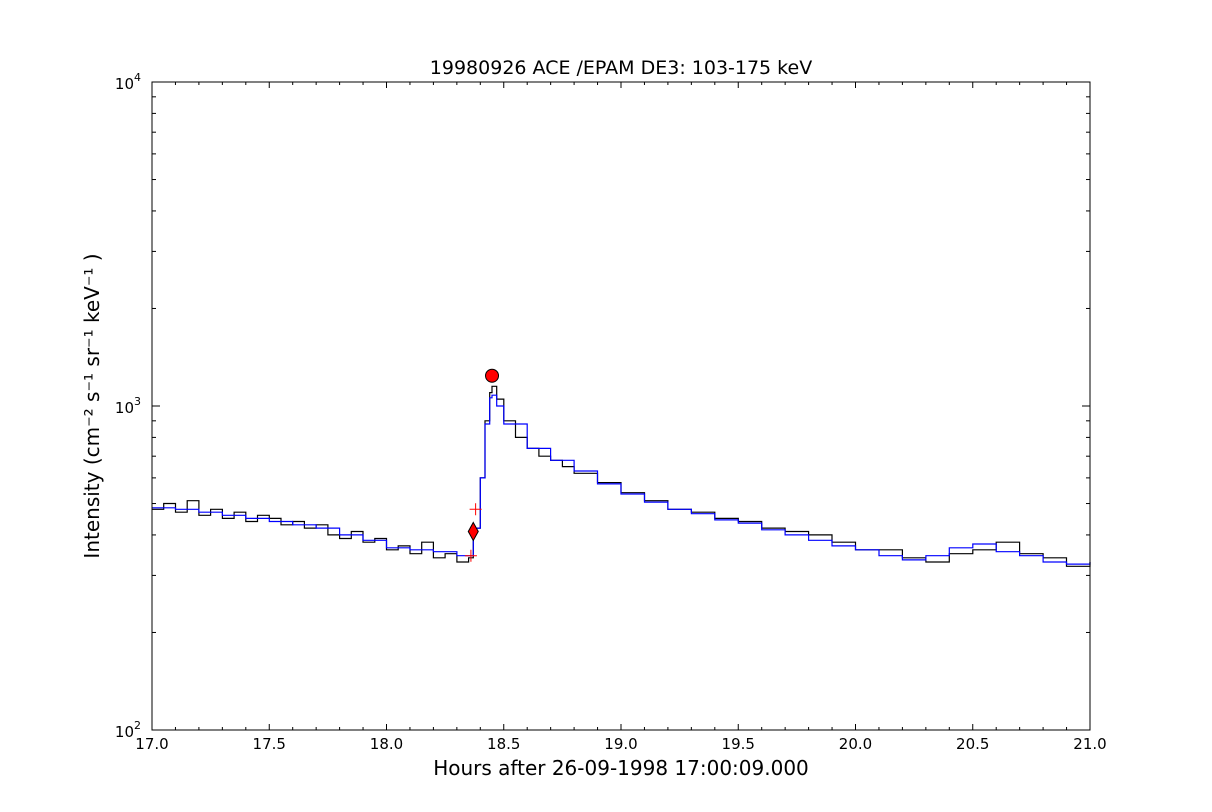 The width and height of the screenshot is (1212, 812). Describe the element at coordinates (482, 465) in the screenshot. I see `marker-layer` at that location.